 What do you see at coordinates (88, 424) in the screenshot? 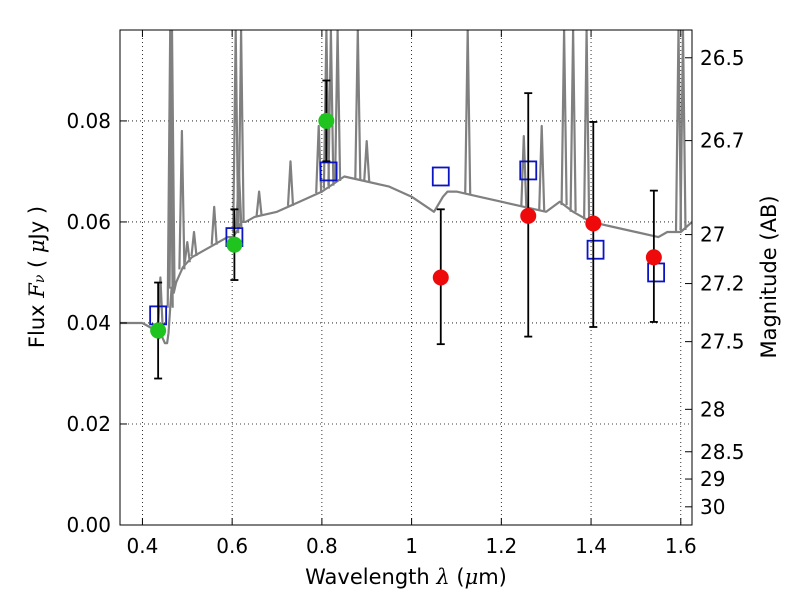
I see `y-tick-label-1: 0.02` at bounding box center [88, 424].